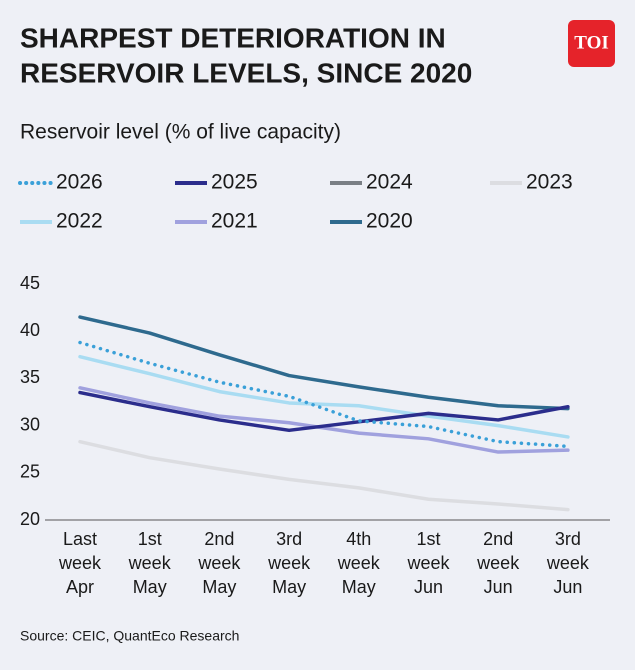 The height and width of the screenshot is (670, 635). I want to click on x-tick-label: 3rd week May, so click(289, 563).